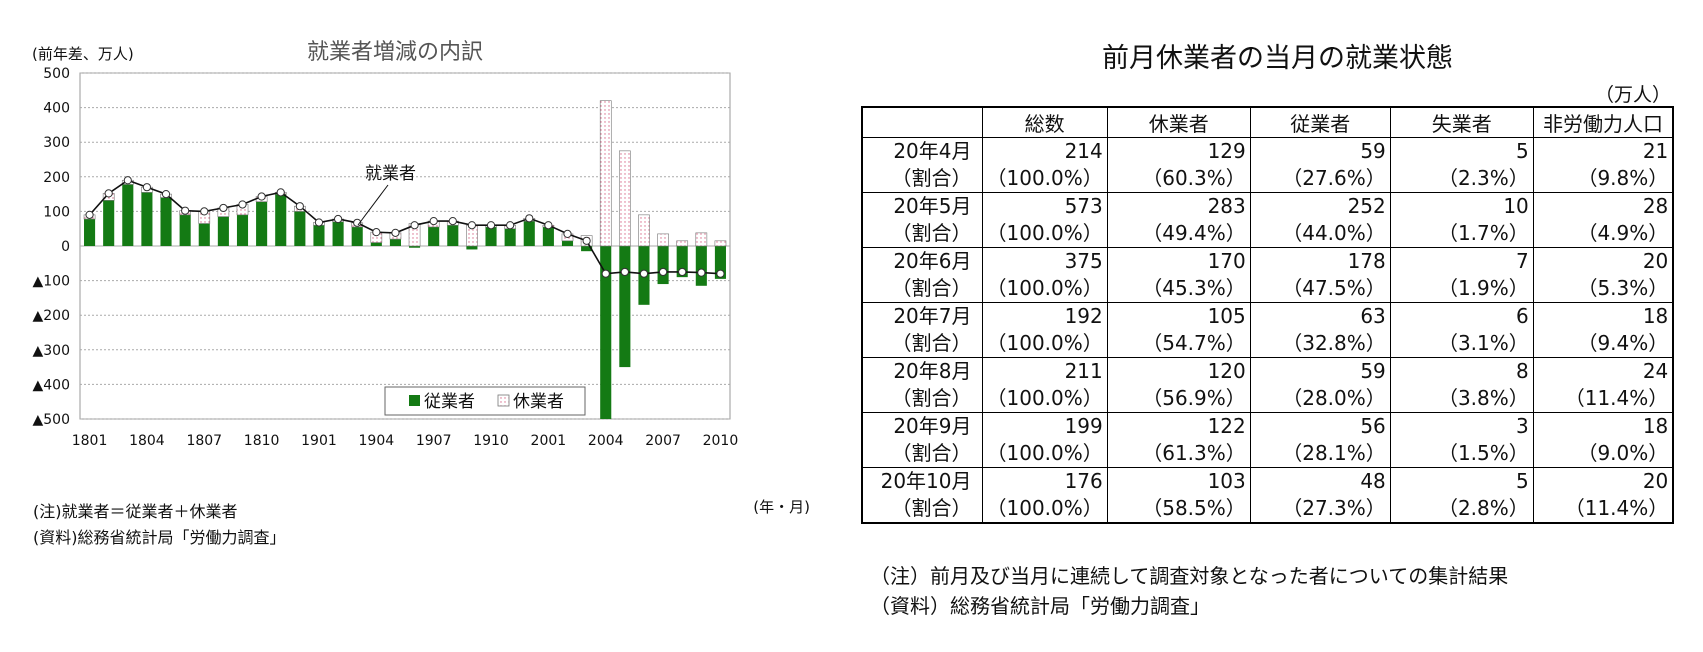 This screenshot has width=1703, height=652. What do you see at coordinates (65, 247) in the screenshot?
I see `y-tick-label: 0` at bounding box center [65, 247].